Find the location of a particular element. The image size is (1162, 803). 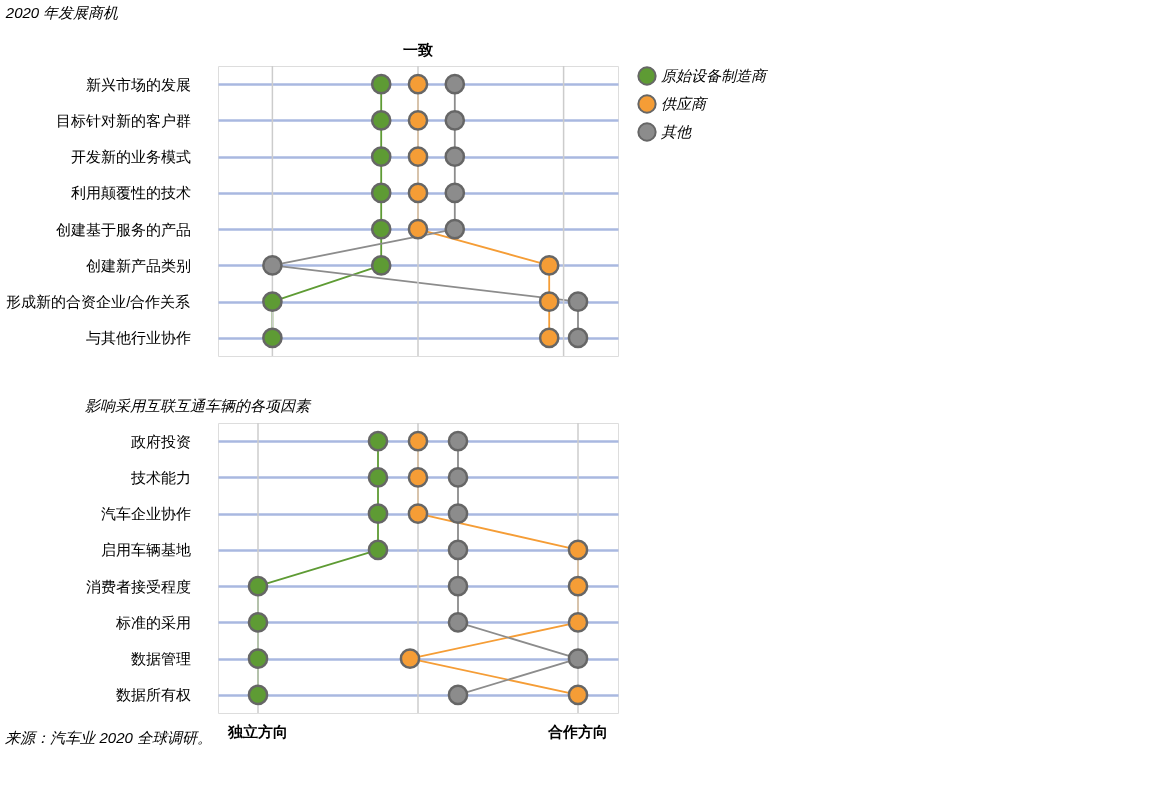

y-tick-label: 数据所有权 is located at coordinates (153, 695).